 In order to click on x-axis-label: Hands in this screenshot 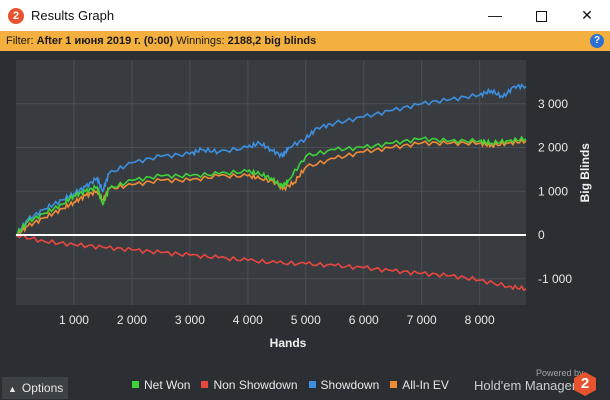, I will do `click(288, 343)`.